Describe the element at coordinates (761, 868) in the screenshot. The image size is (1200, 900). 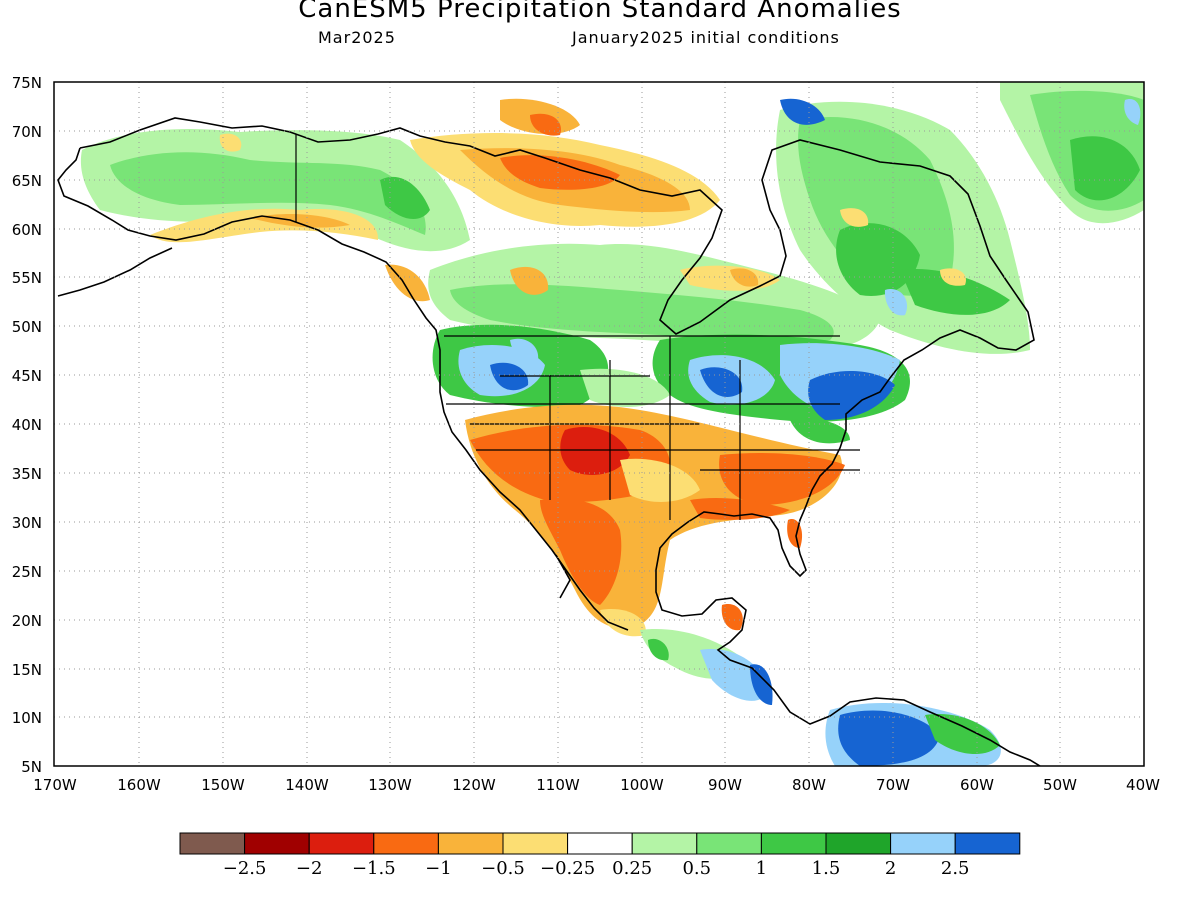
I see `colorbar-label: 1` at that location.